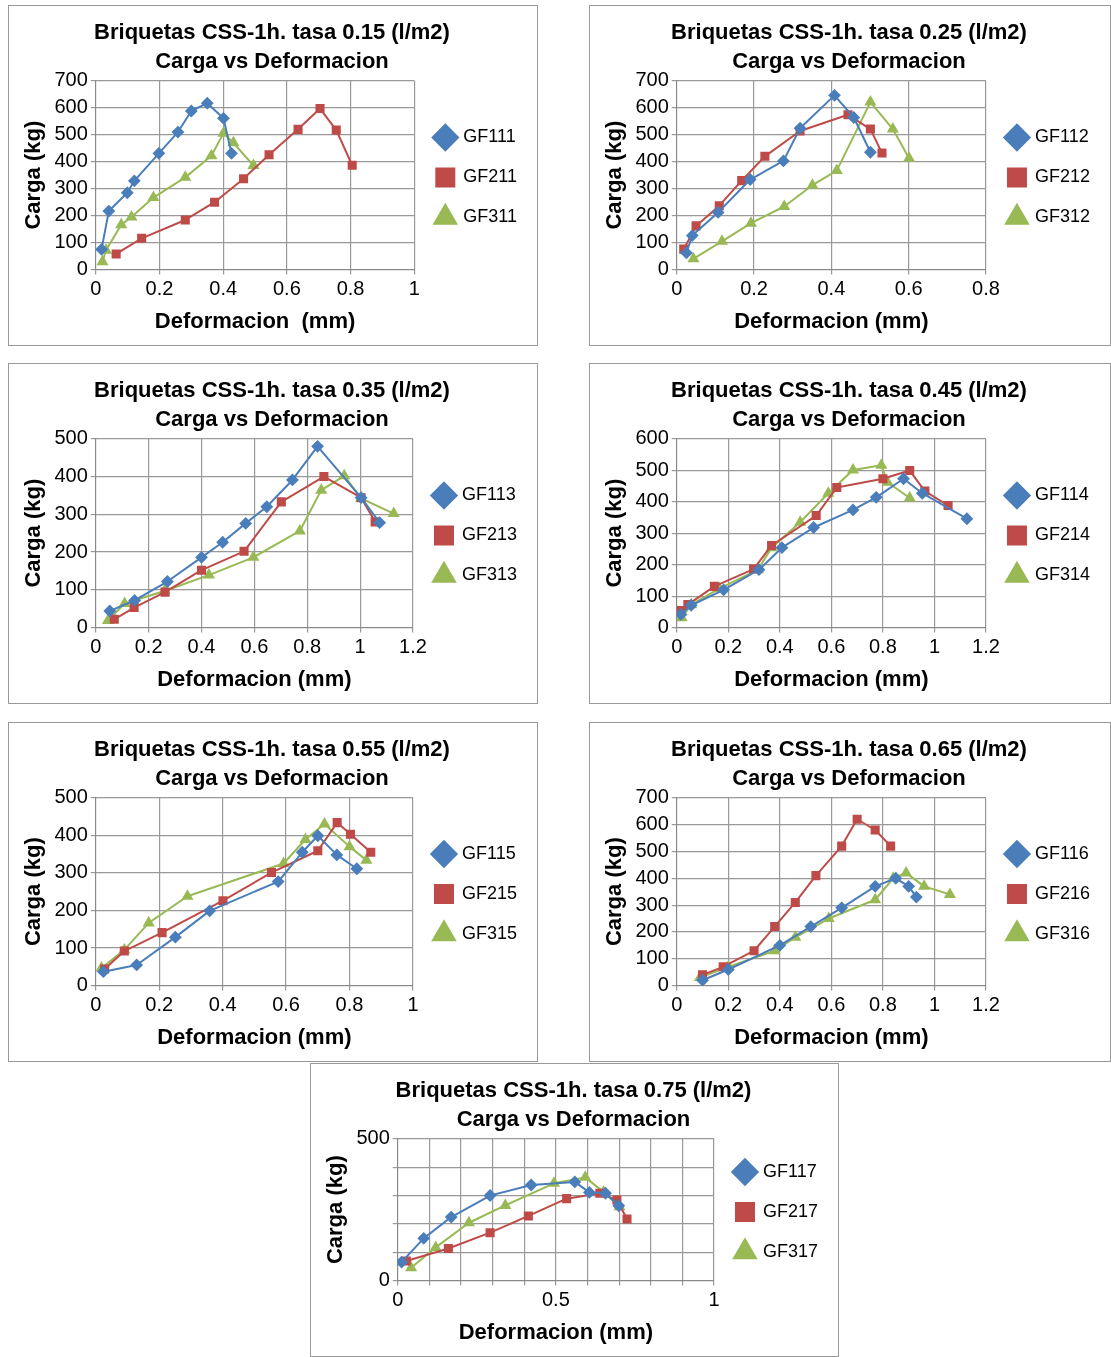 The image size is (1111, 1357). I want to click on y-tick-label: 700, so click(652, 79).